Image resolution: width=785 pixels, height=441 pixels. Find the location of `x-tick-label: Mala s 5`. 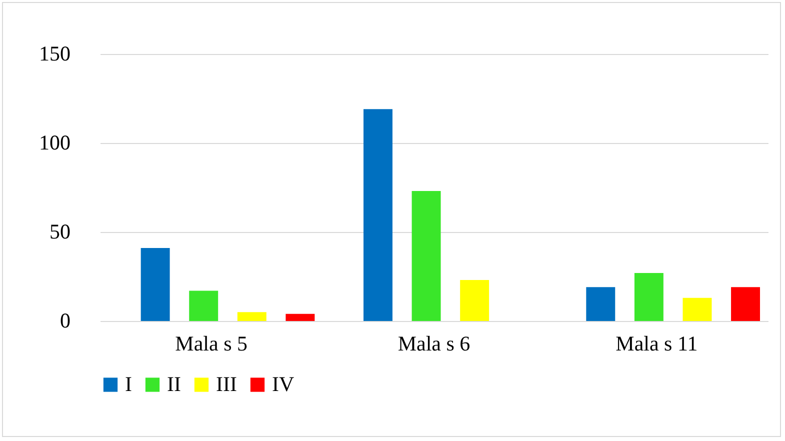

x-tick-label: Mala s 5 is located at coordinates (211, 344).